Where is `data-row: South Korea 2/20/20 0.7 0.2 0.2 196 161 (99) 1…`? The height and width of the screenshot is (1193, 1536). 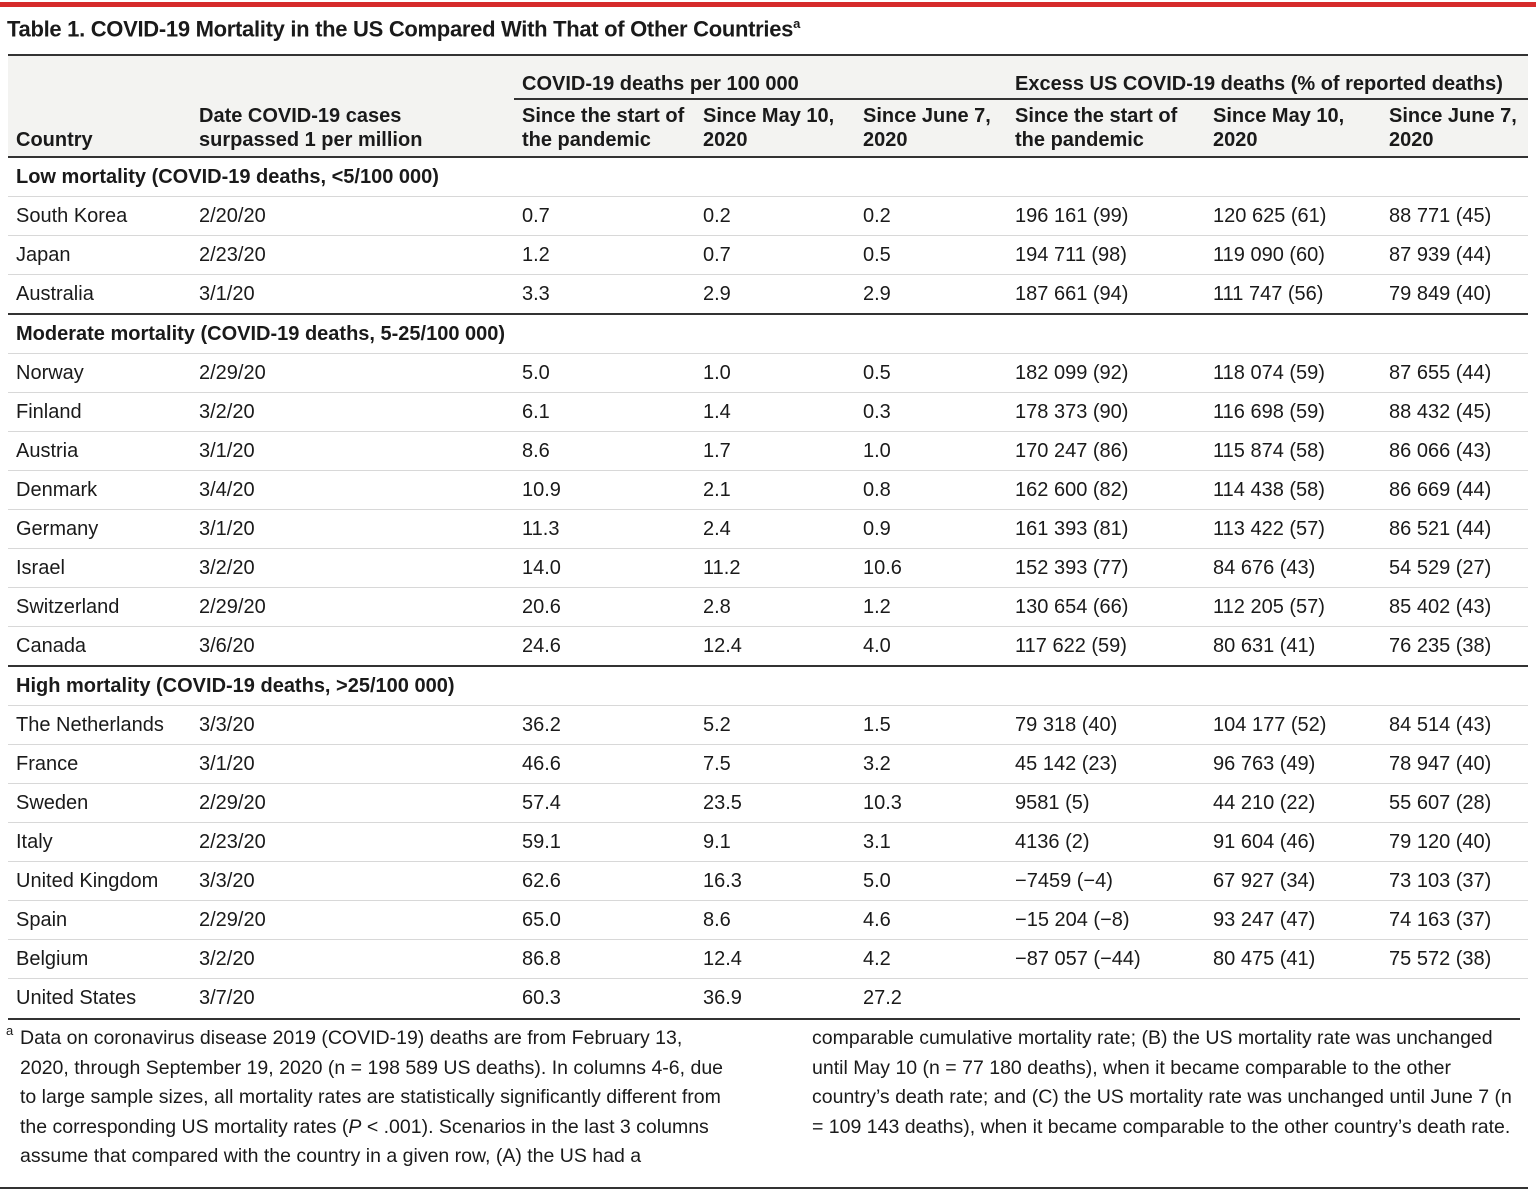 data-row: South Korea 2/20/20 0.7 0.2 0.2 196 161 (99) 1… is located at coordinates (768, 216).